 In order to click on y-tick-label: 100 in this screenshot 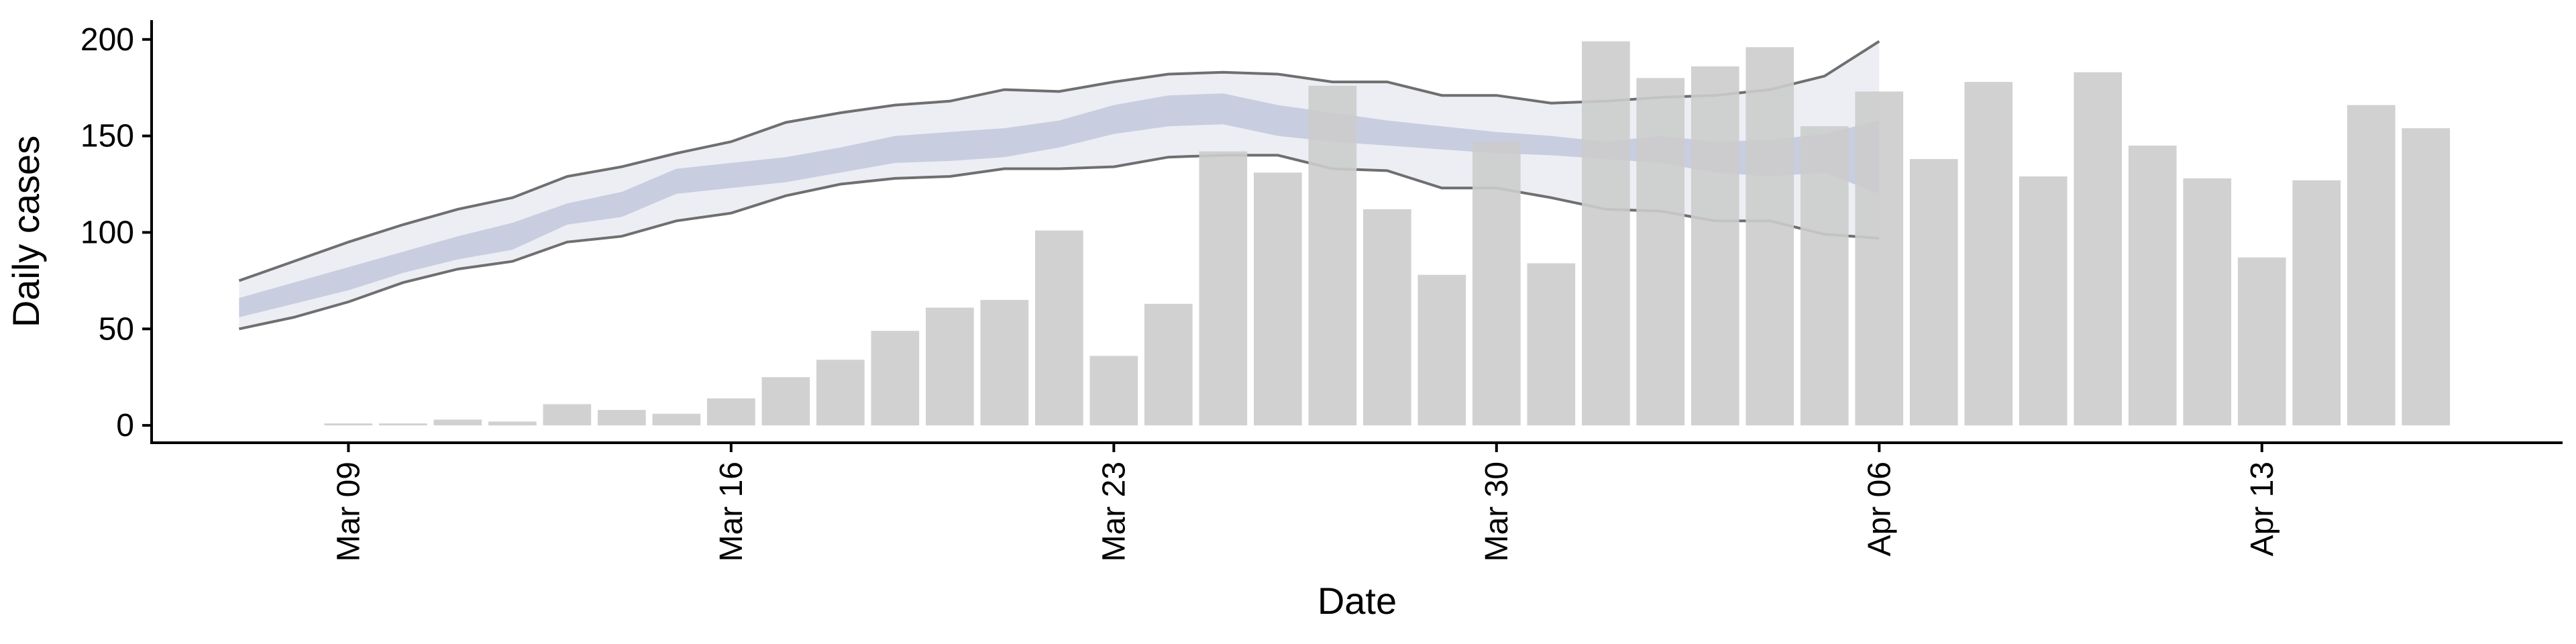, I will do `click(107, 232)`.